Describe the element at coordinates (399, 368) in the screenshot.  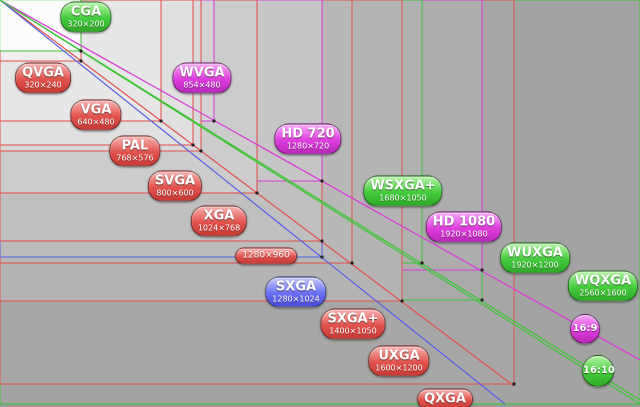
I see `label-uxga-res: 1600×1200` at that location.